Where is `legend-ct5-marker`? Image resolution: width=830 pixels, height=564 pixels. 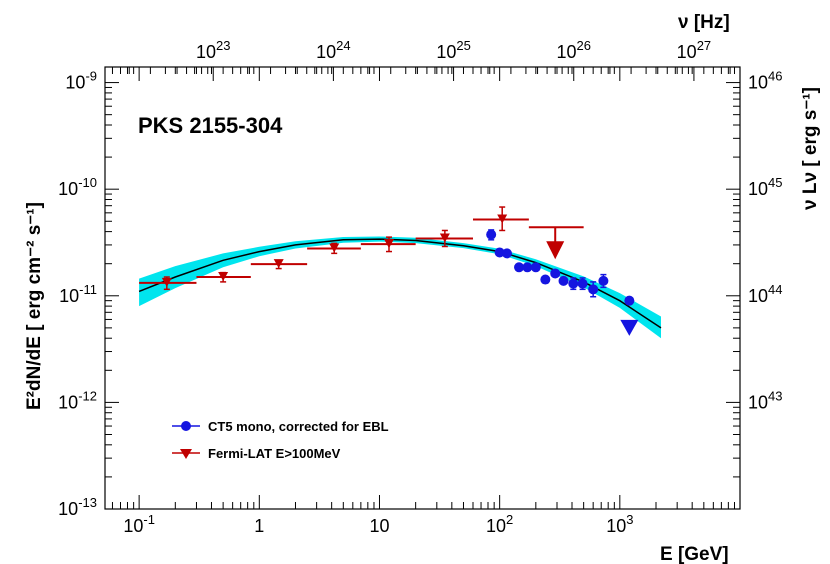 legend-ct5-marker is located at coordinates (186, 426).